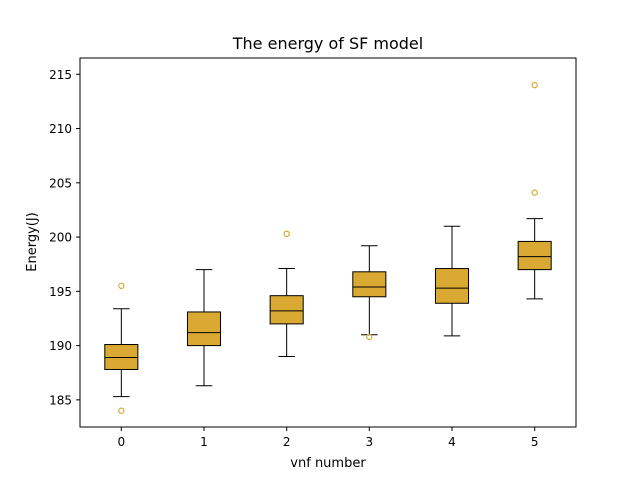 This screenshot has width=640, height=480. What do you see at coordinates (204, 442) in the screenshot?
I see `x-tick-label: 1` at bounding box center [204, 442].